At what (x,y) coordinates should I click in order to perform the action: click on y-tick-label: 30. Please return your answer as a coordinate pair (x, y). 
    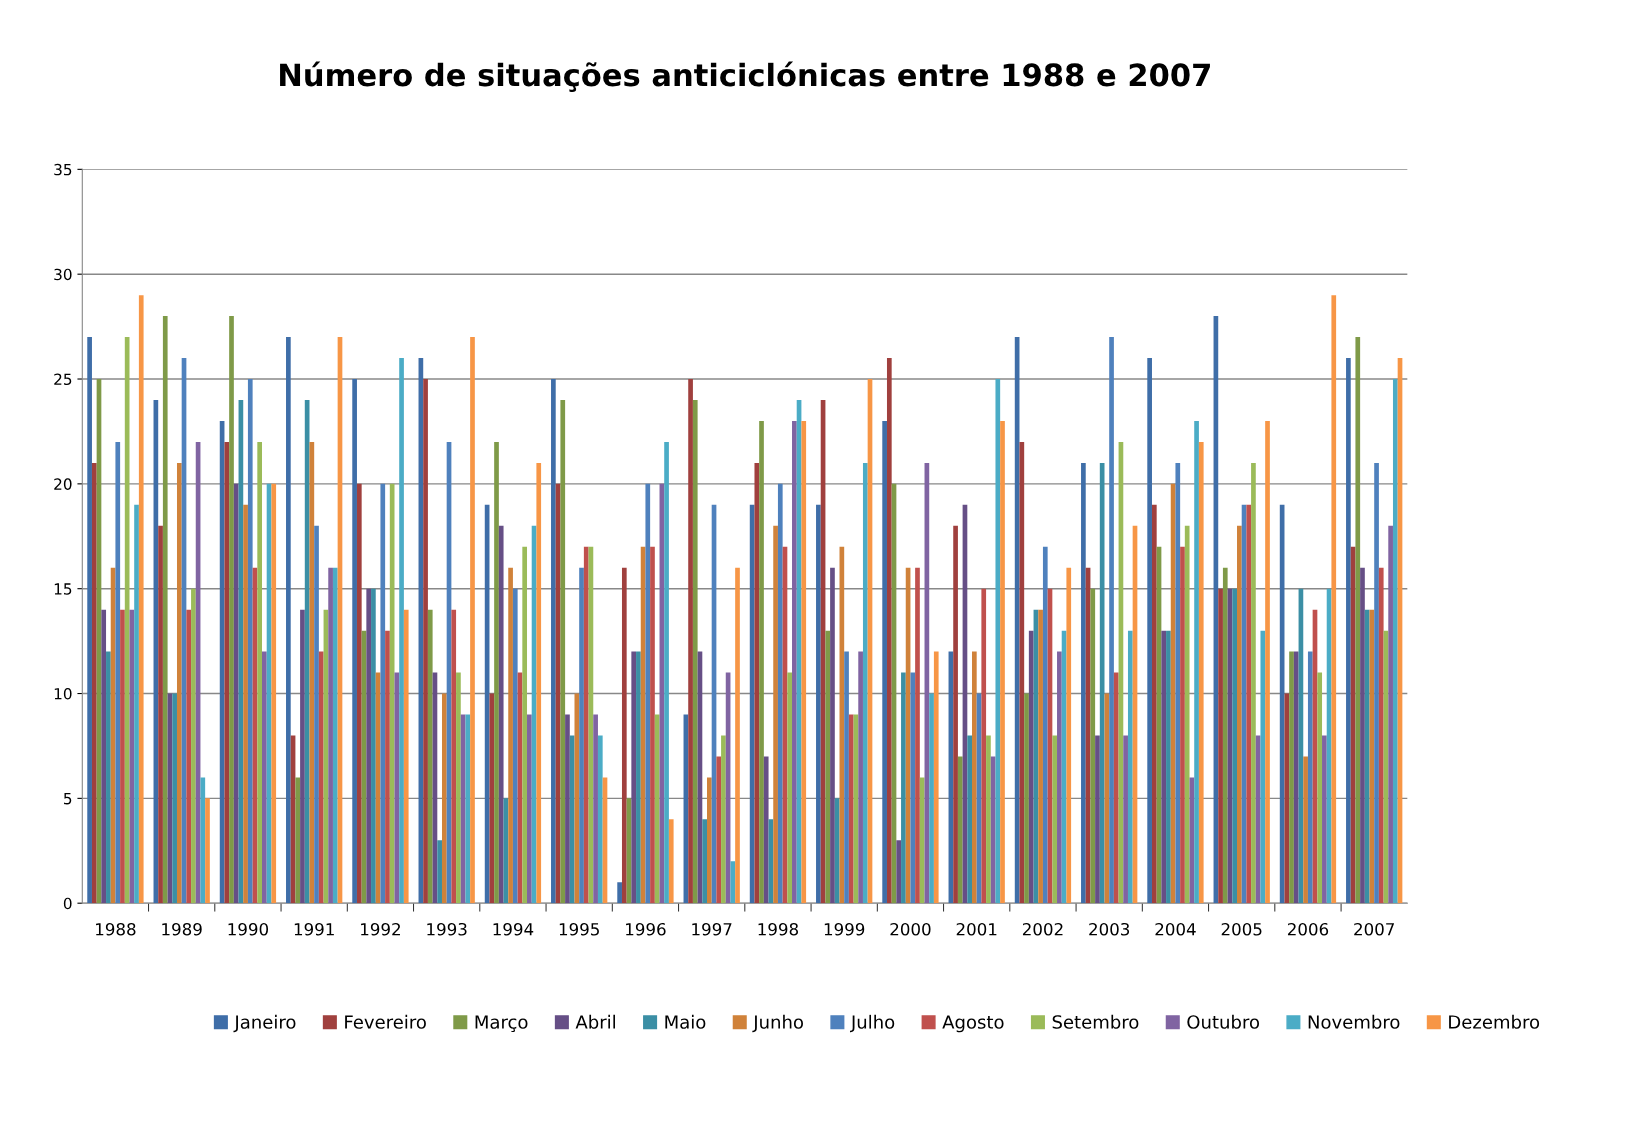
    Looking at the image, I should click on (63, 274).